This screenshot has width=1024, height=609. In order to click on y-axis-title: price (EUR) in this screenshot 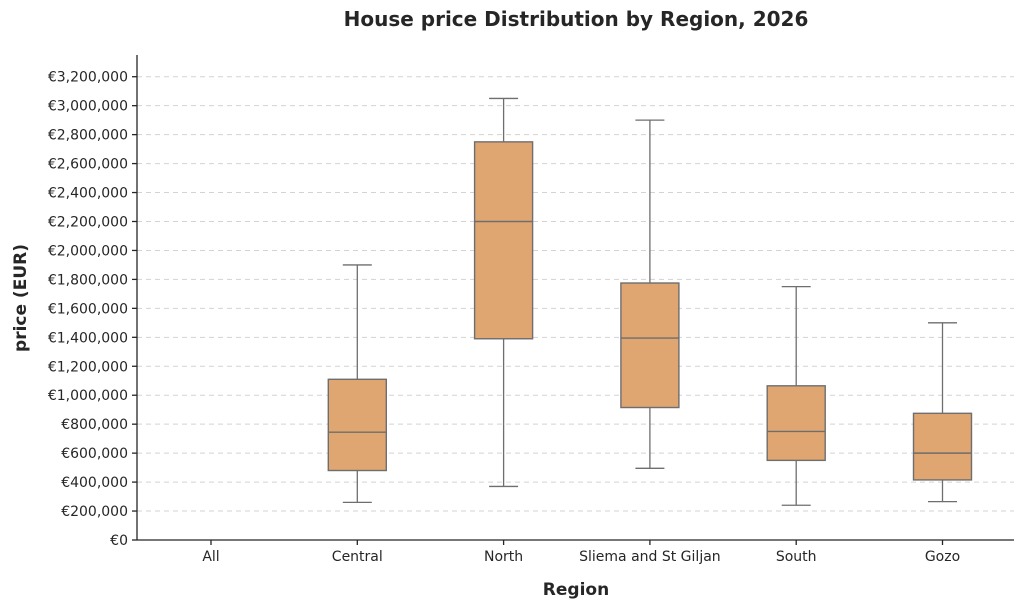, I will do `click(21, 298)`.